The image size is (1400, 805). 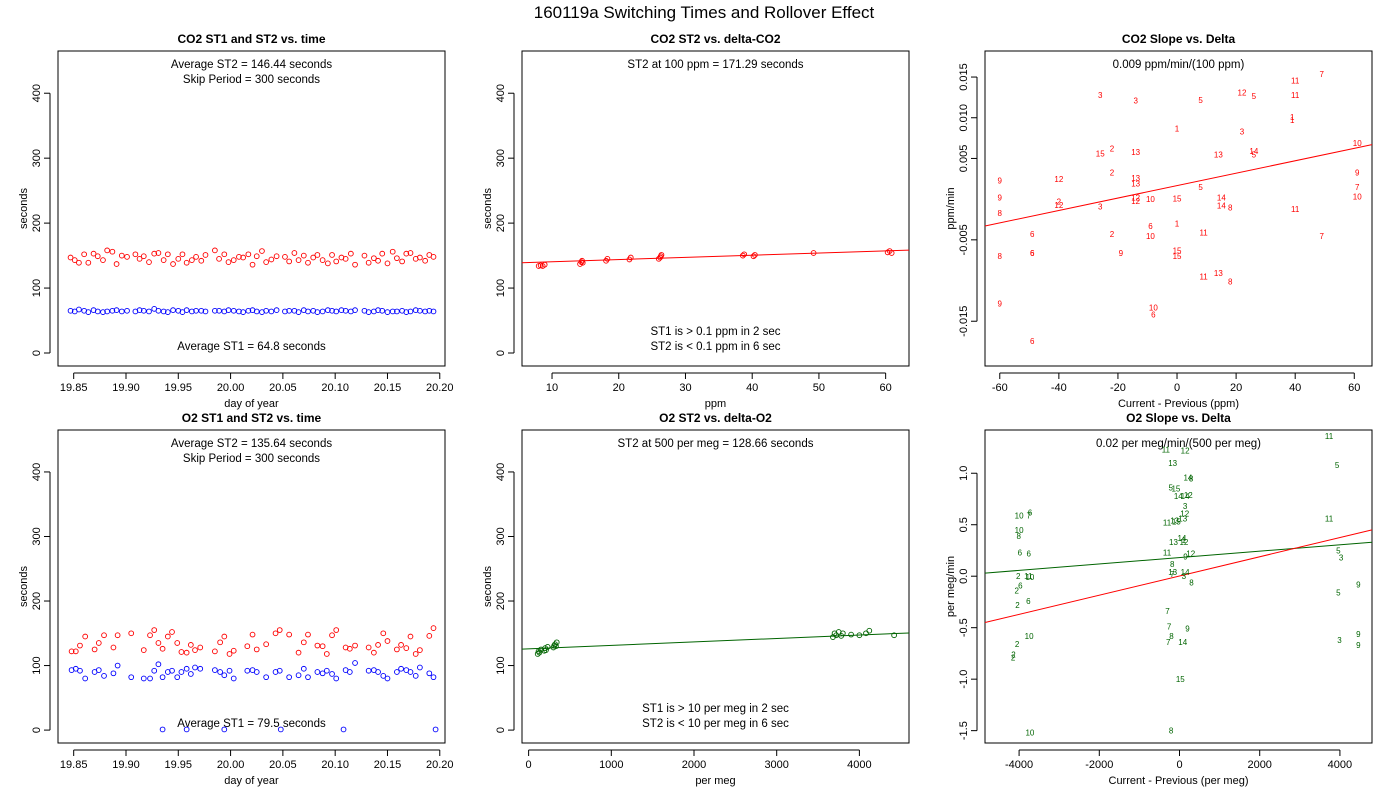 I want to click on co2_slope-chart-title: CO2 Slope vs. Delta, so click(x=1179, y=39).